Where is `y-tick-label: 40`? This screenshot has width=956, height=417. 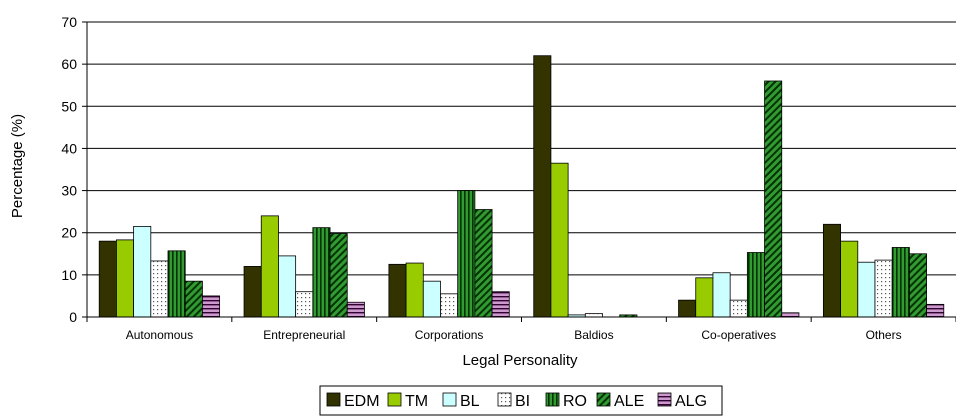 y-tick-label: 40 is located at coordinates (69, 148).